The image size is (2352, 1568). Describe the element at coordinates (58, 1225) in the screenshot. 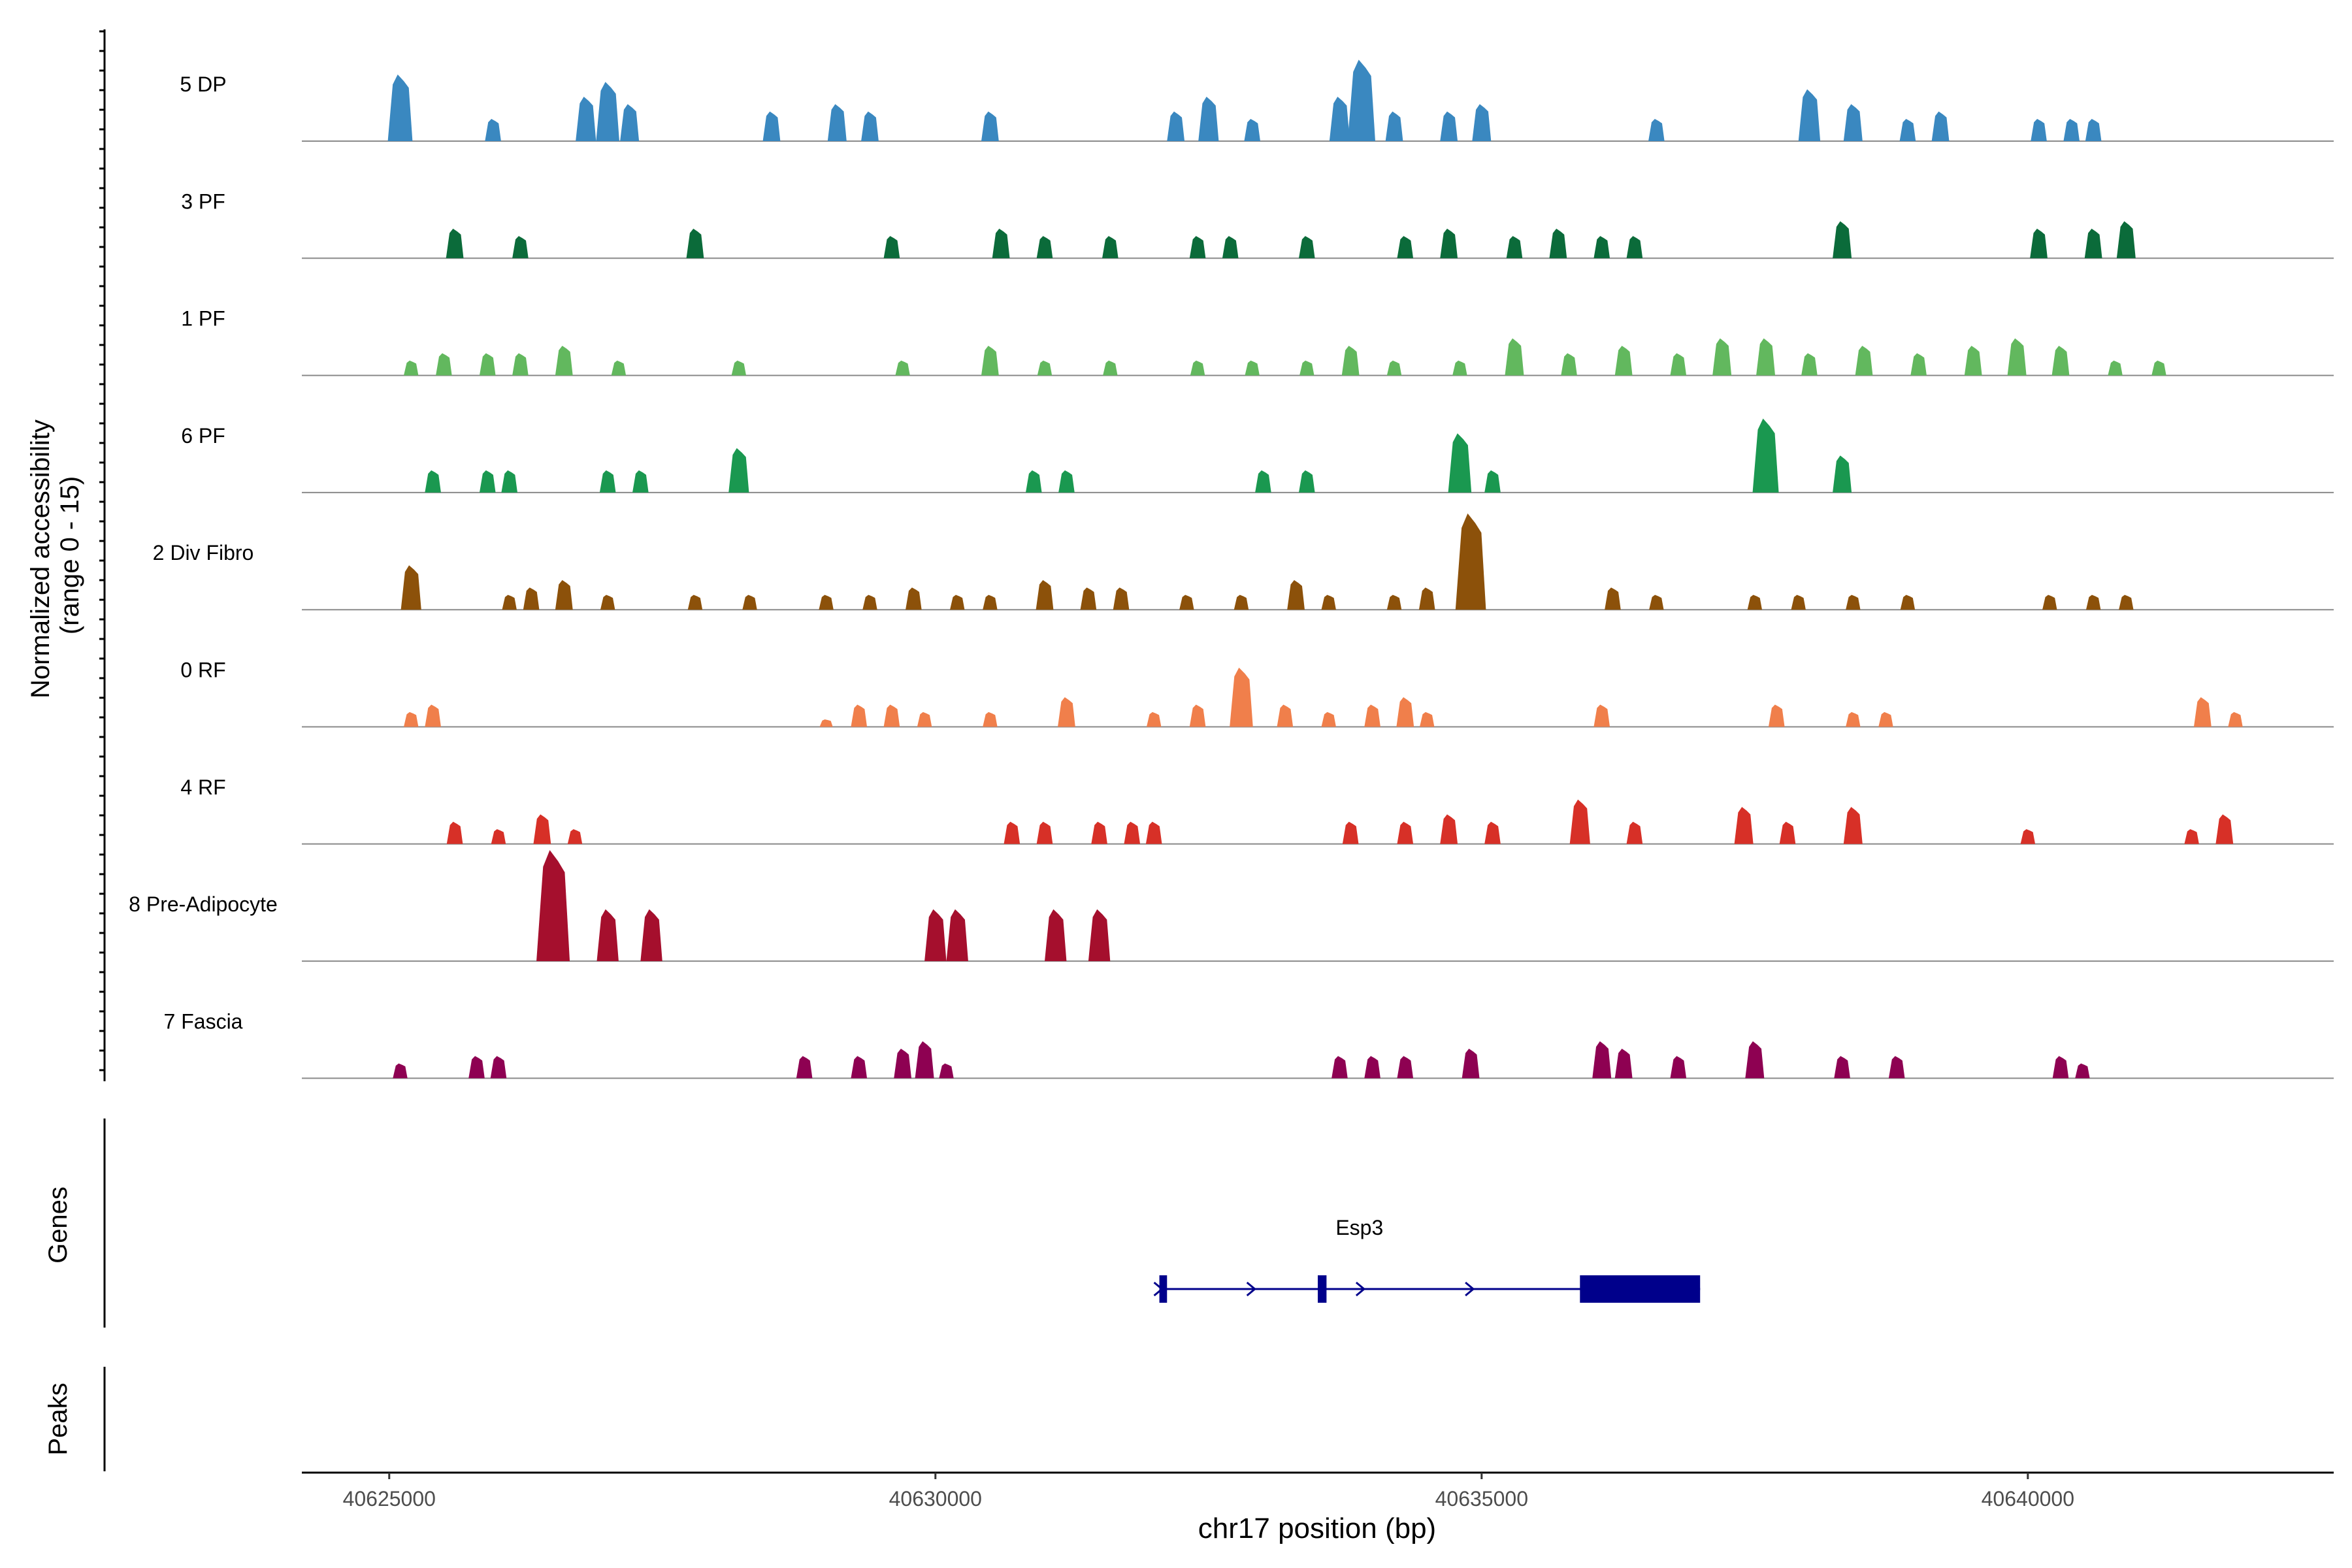

I see `genes-panel-title: Genes` at that location.